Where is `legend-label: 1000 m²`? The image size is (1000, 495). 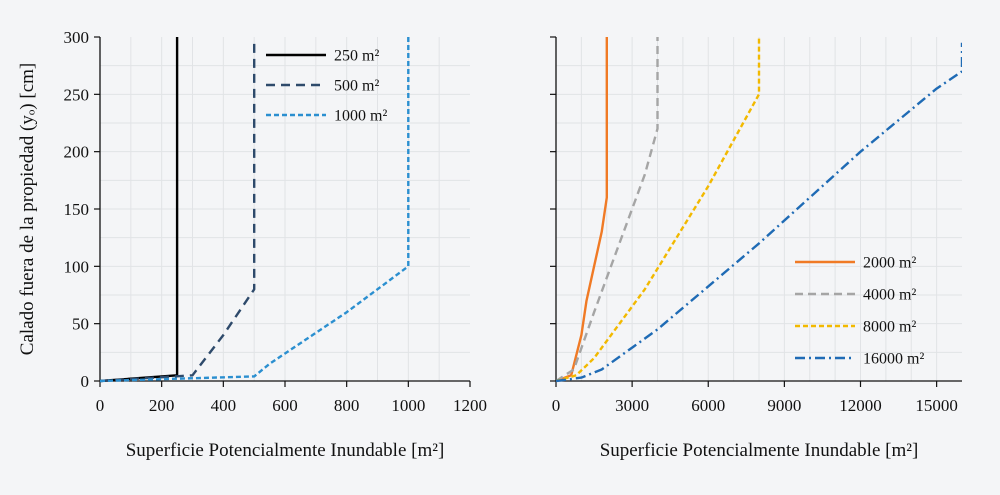
legend-label: 1000 m² is located at coordinates (360, 116).